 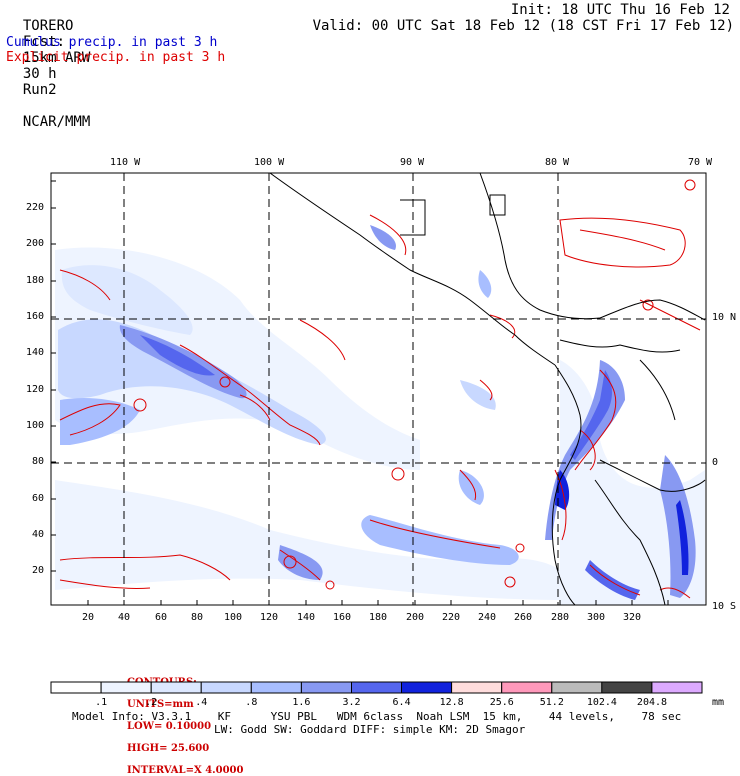 I want to click on field-label-explicit: Explicit precip. in past 3 h, so click(x=116, y=57).